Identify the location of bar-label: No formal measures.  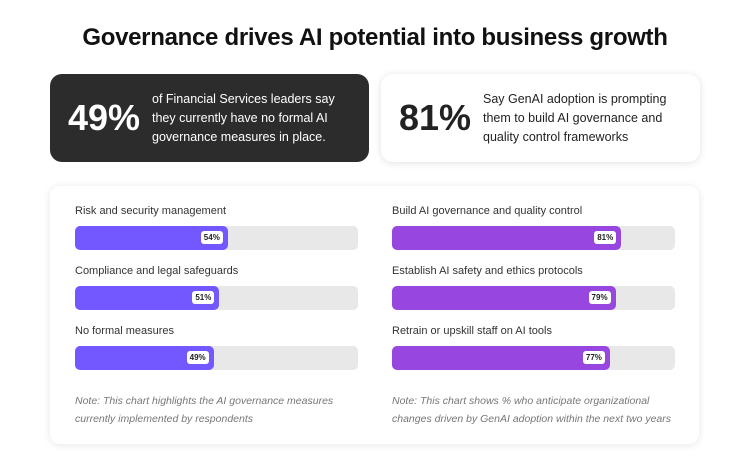
(125, 331).